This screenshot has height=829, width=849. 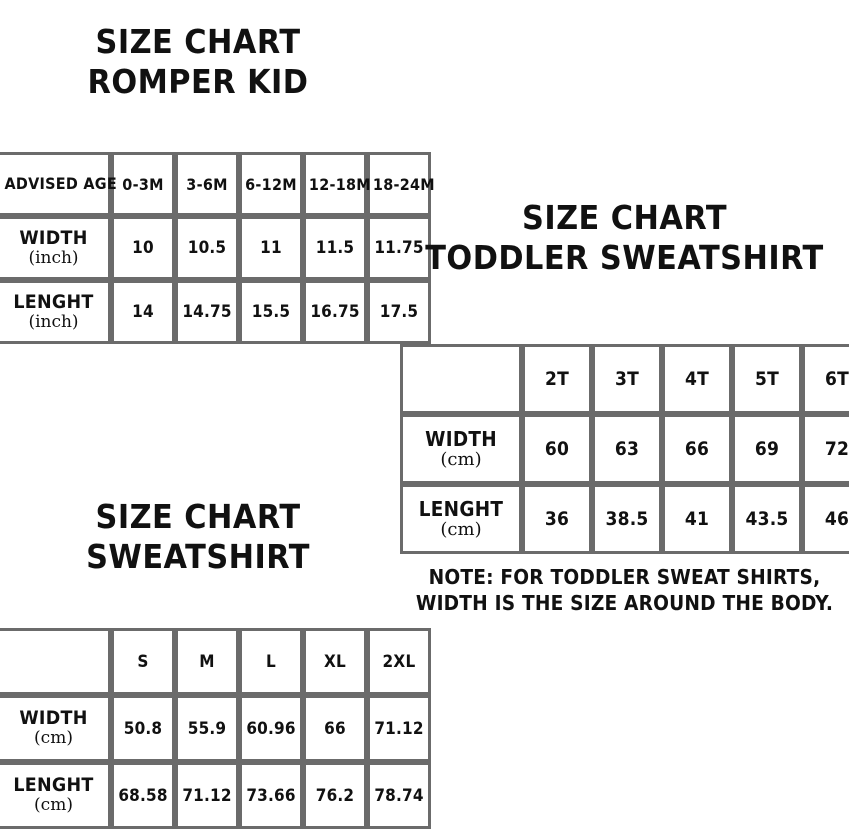 I want to click on romper-width-value: 11.5, so click(x=335, y=248).